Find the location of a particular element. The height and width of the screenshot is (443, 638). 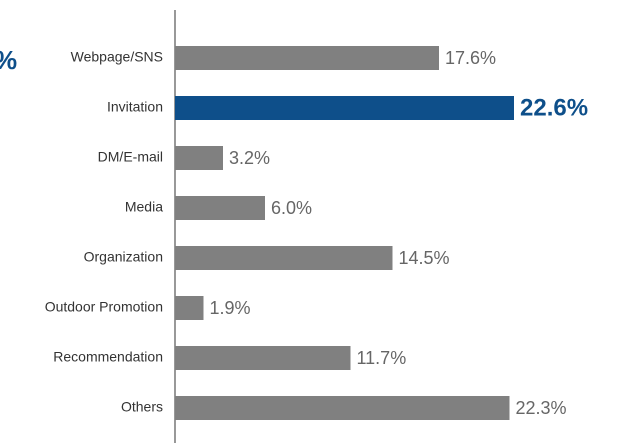

value-label: 3.2% is located at coordinates (249, 158).